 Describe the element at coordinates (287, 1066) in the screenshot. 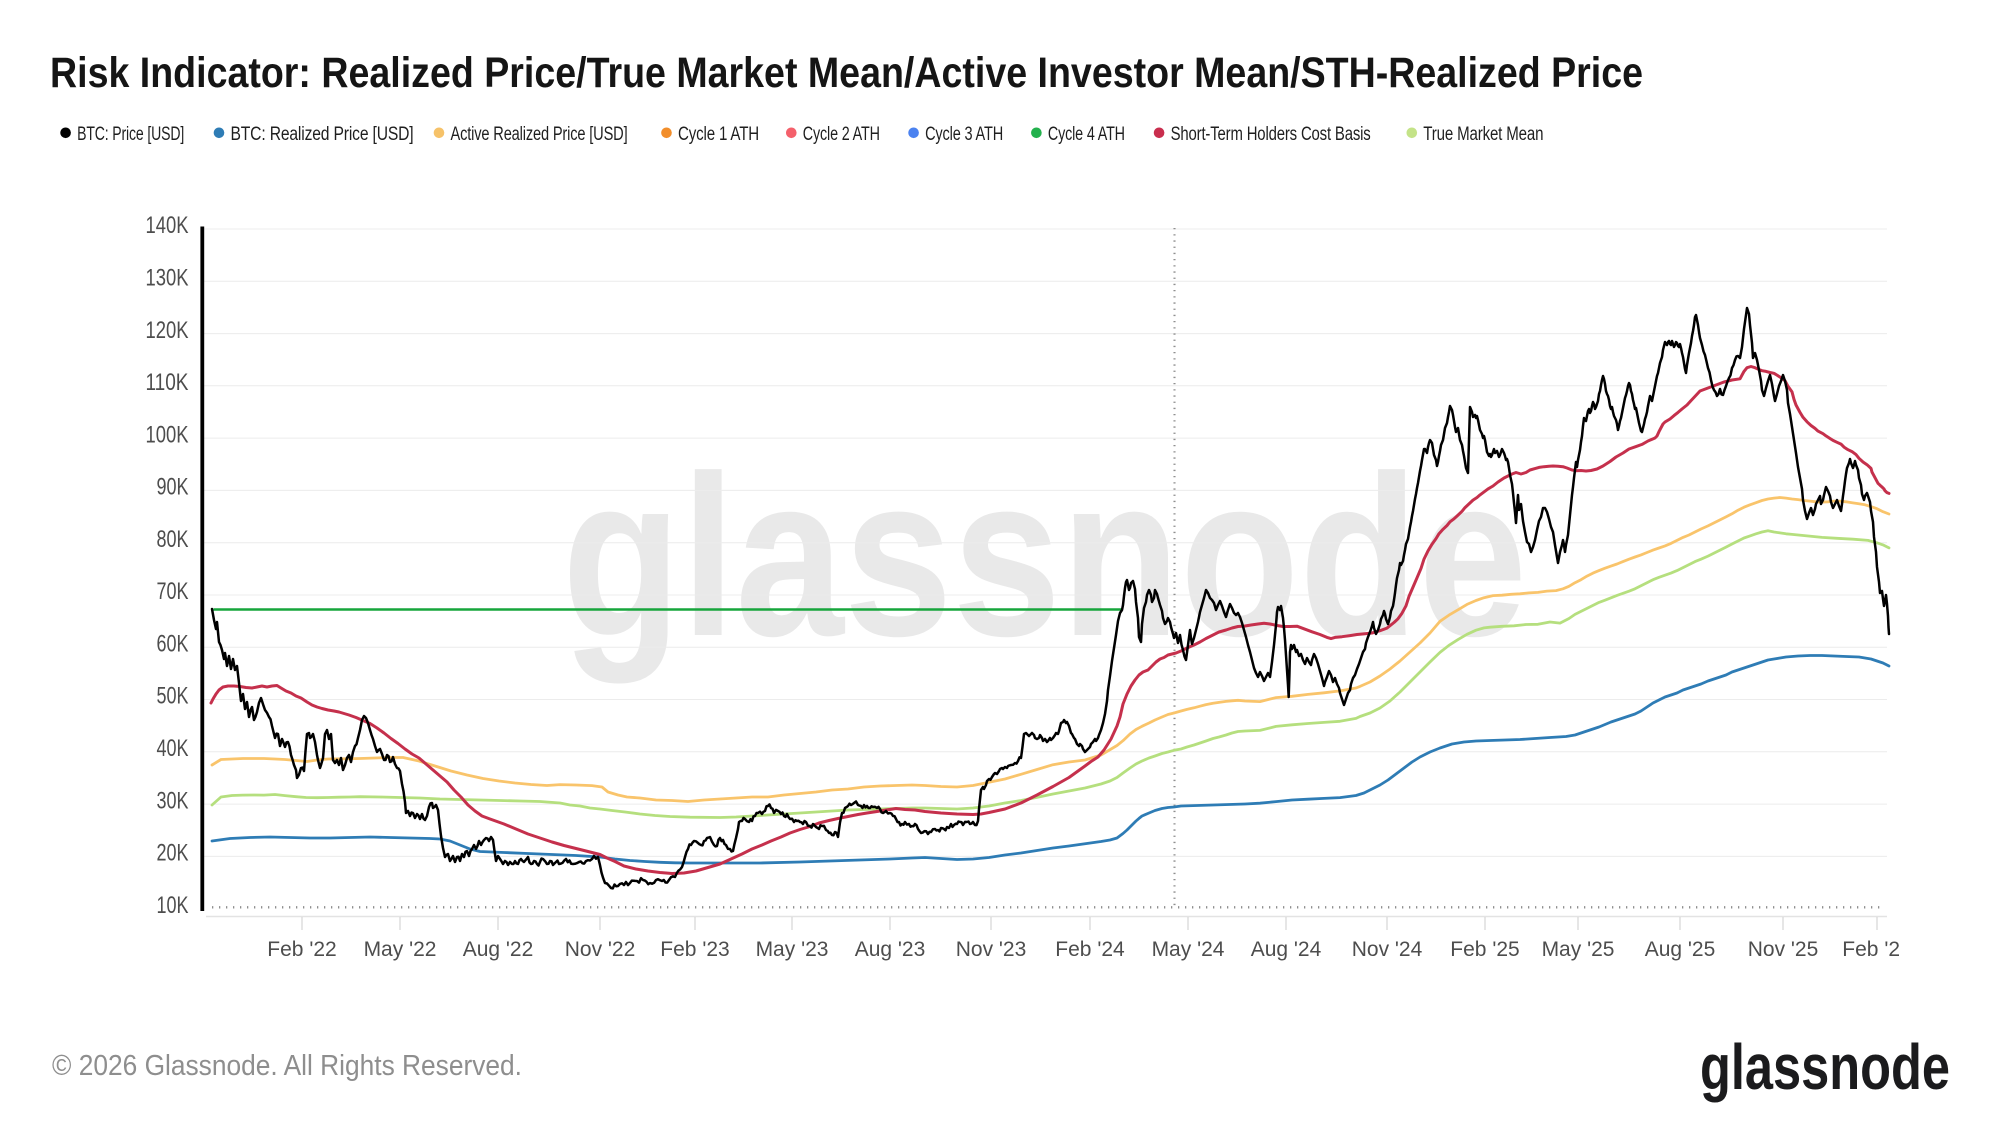

I see `svg-text:© 2026 Glassnode. All Rights R: © 2026 Glassnode. All Rights Reserved.` at that location.